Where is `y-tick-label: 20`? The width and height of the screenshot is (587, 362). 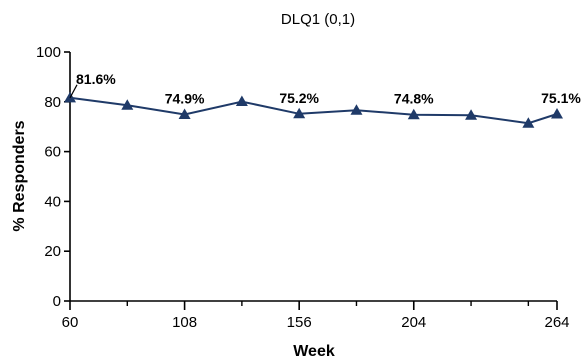 y-tick-label: 20 is located at coordinates (52, 251).